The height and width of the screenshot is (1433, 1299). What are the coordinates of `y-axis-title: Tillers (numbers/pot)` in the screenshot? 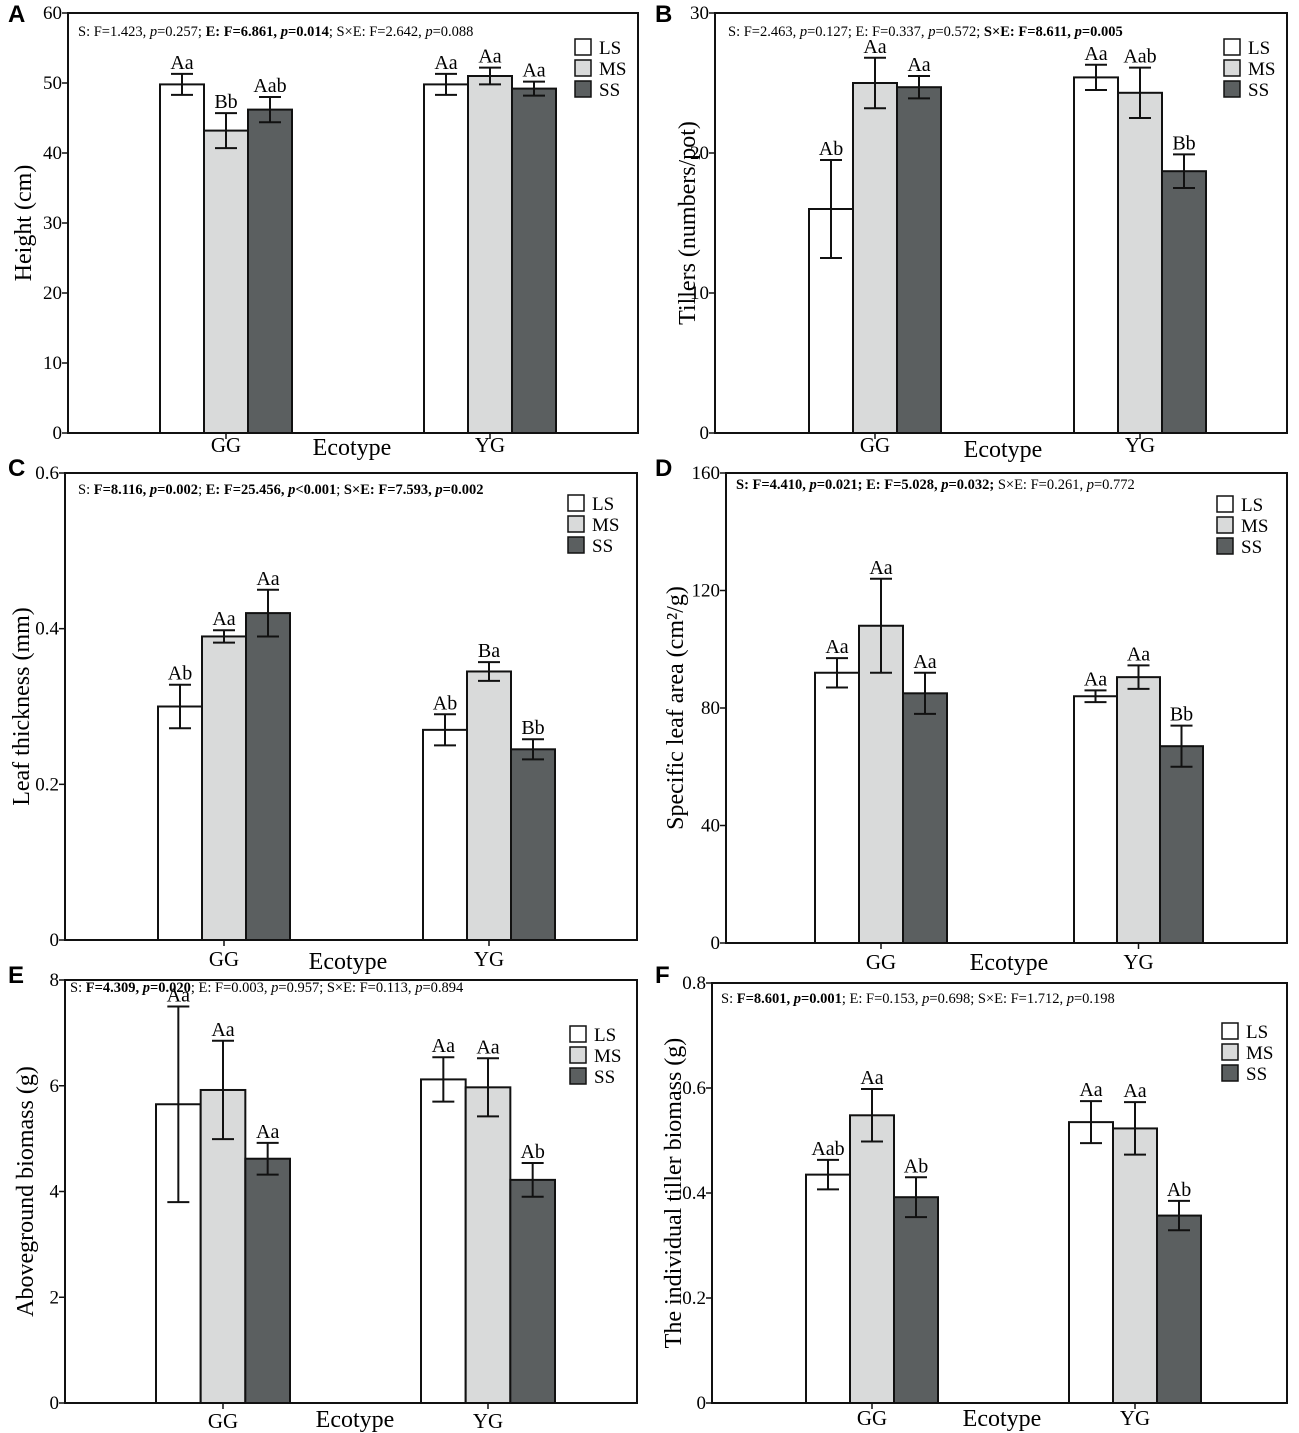 It's located at (688, 223).